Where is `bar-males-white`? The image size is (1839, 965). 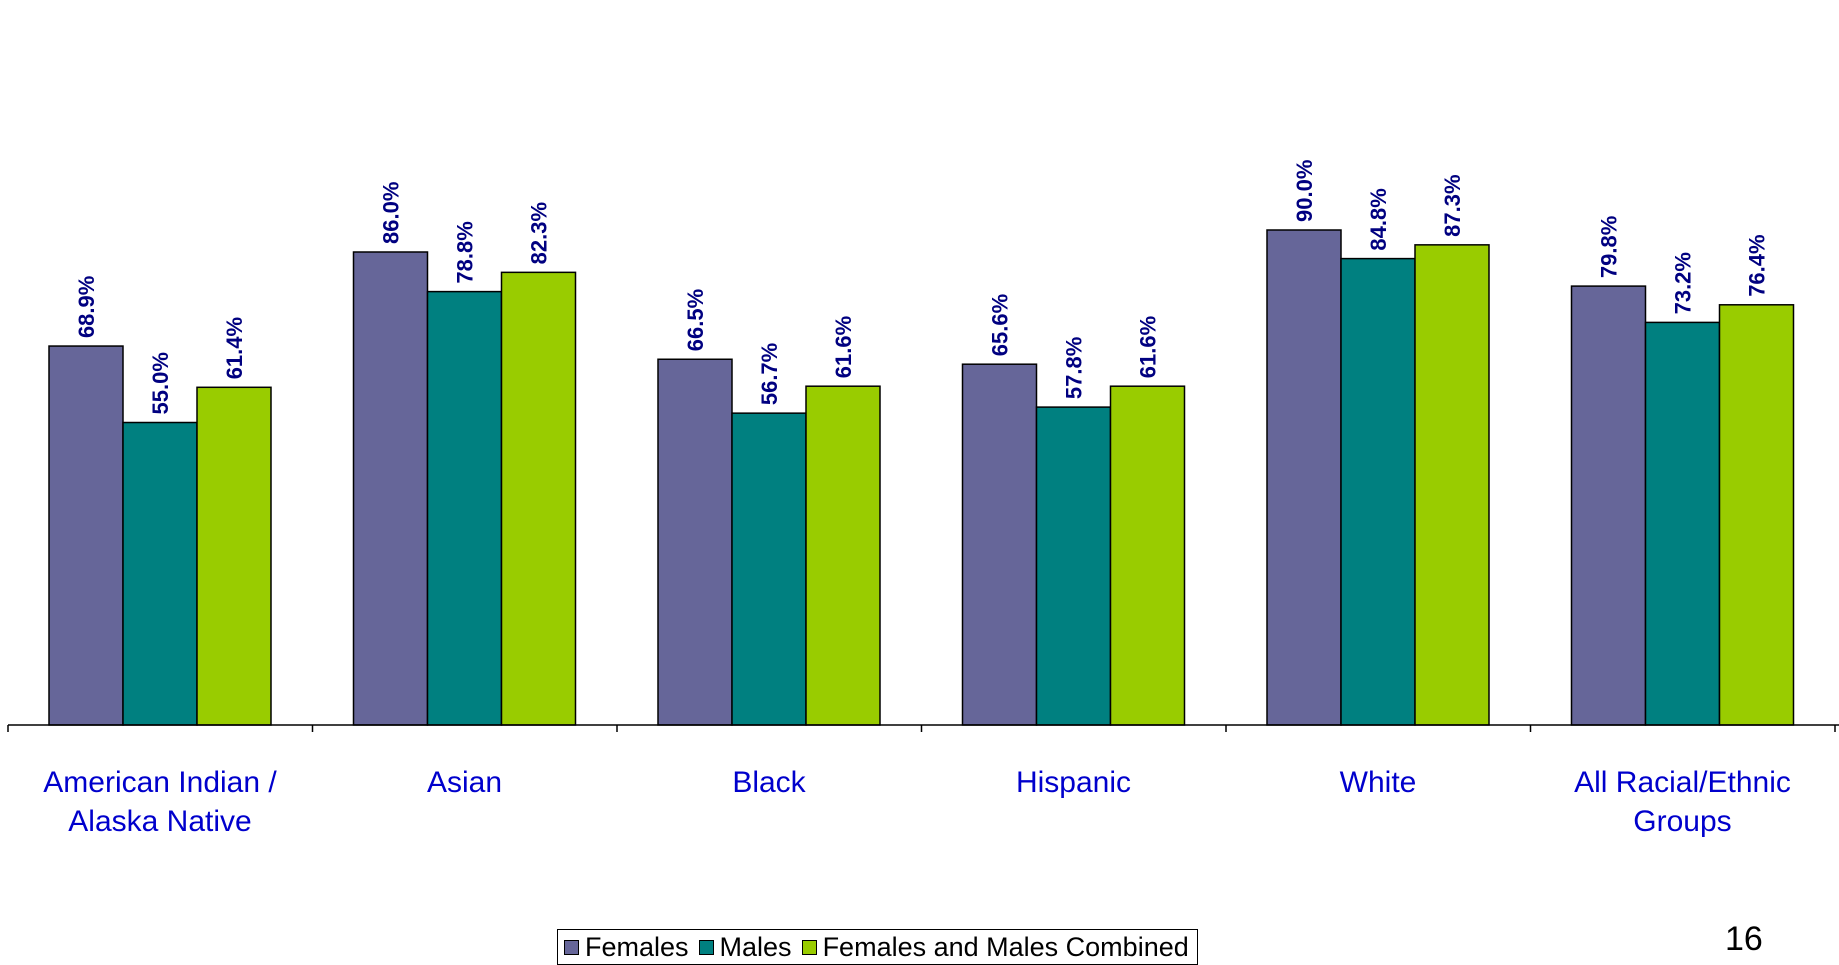 bar-males-white is located at coordinates (1378, 491).